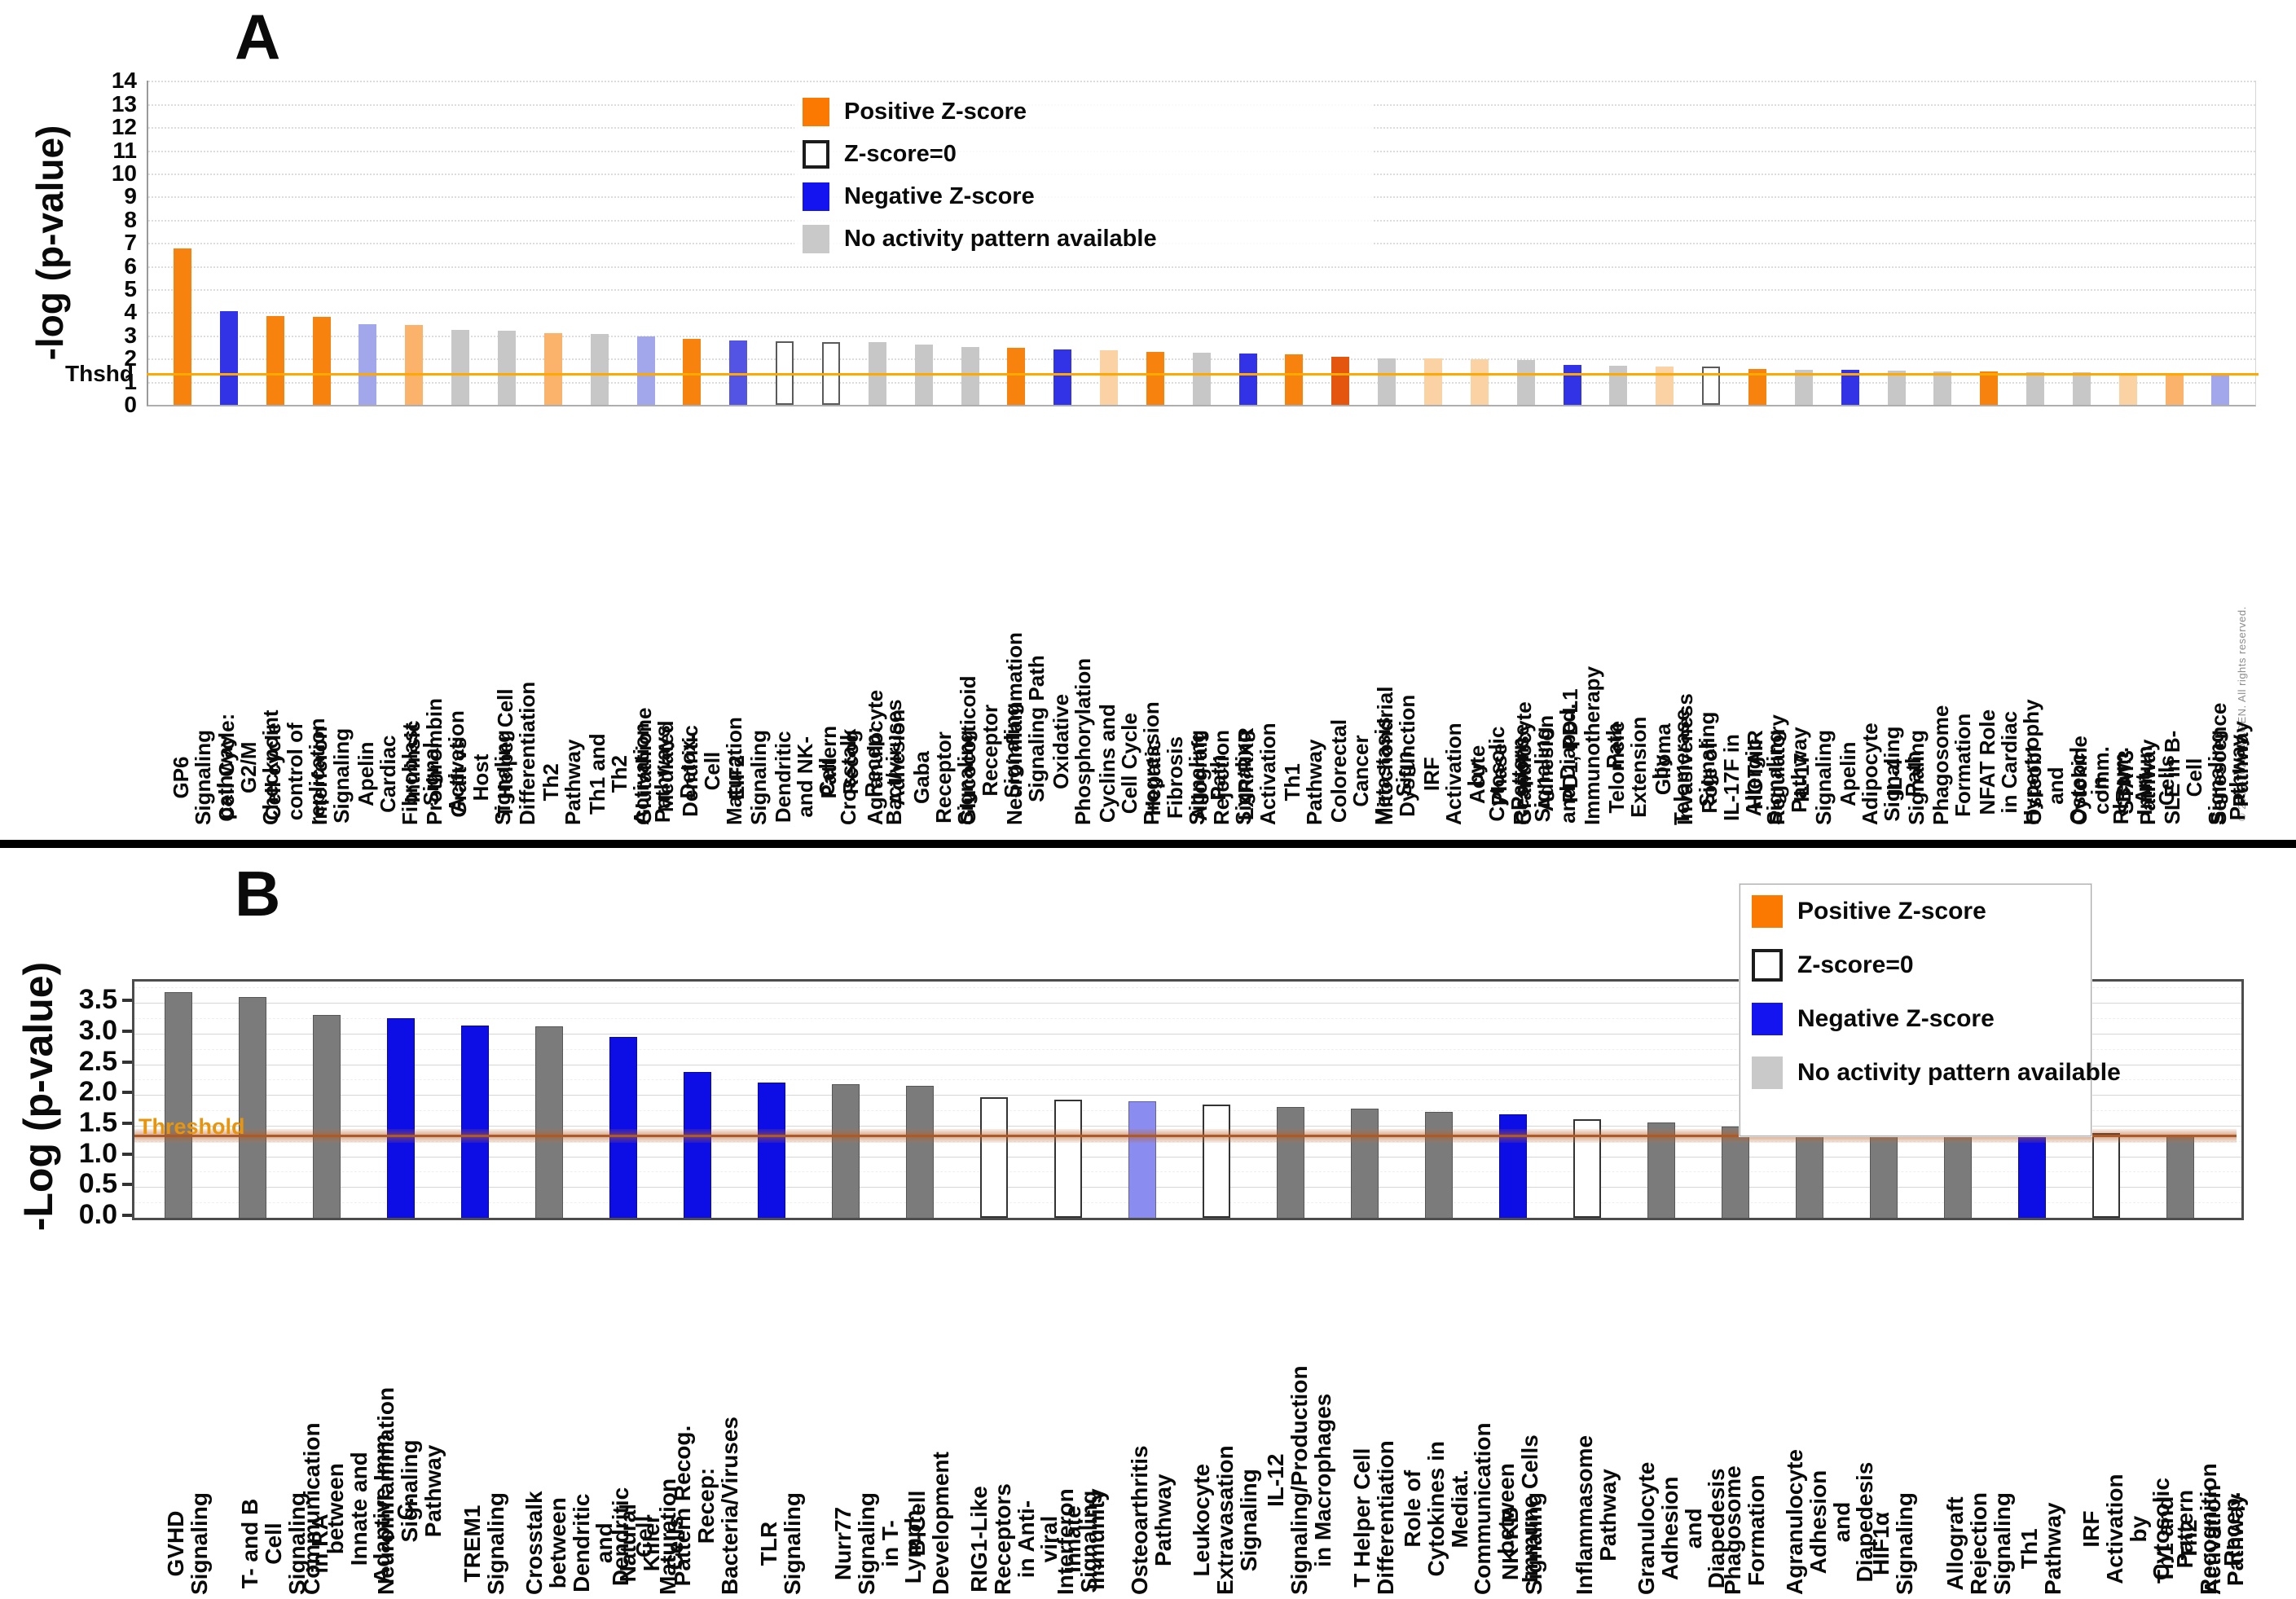 The image size is (2296, 1599). I want to click on y-tick-label: 10, so click(124, 173).